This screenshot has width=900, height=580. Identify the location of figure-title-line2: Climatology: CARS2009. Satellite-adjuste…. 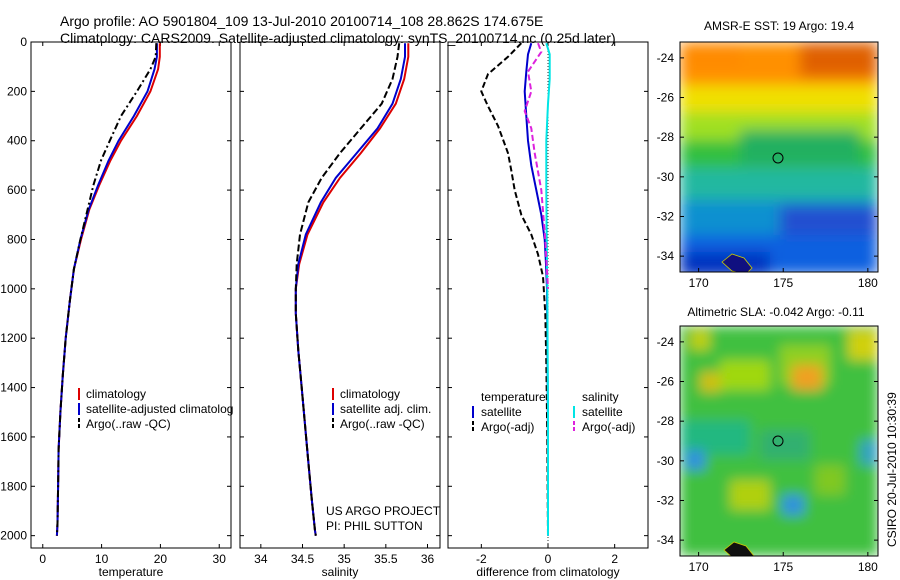
(338, 38).